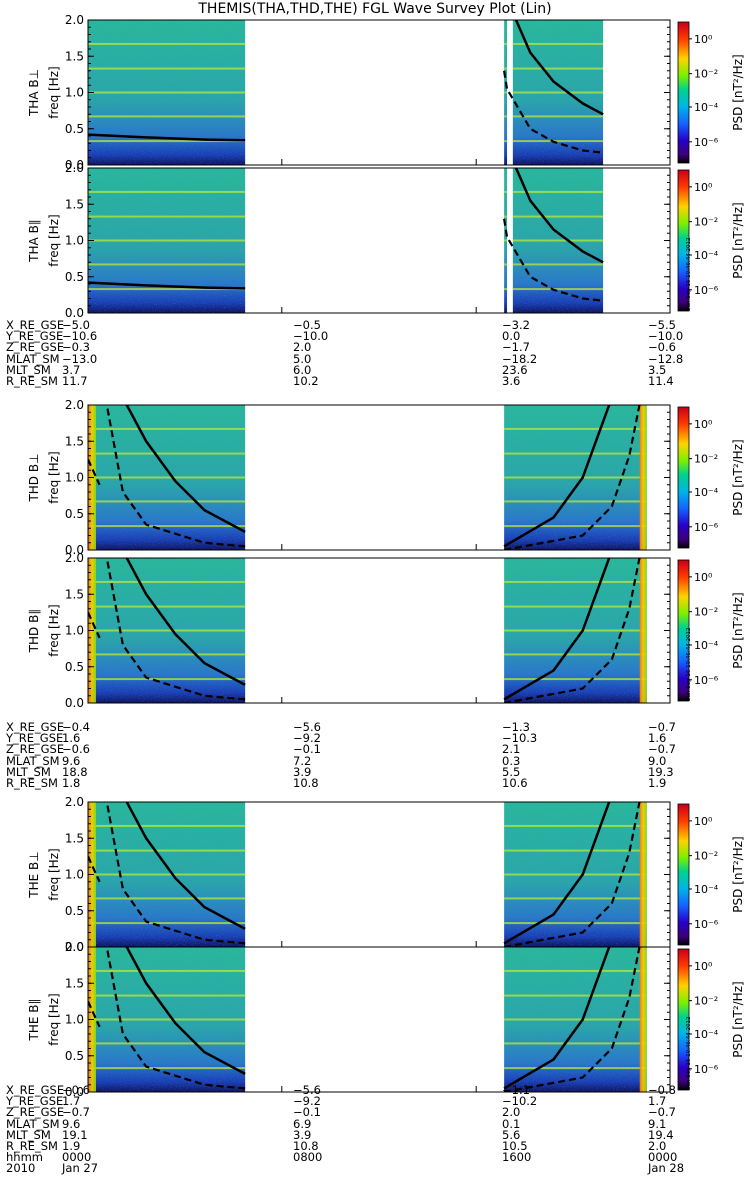  Describe the element at coordinates (516, 347) in the screenshot. I see `ephemeris-value: −1.7` at that location.